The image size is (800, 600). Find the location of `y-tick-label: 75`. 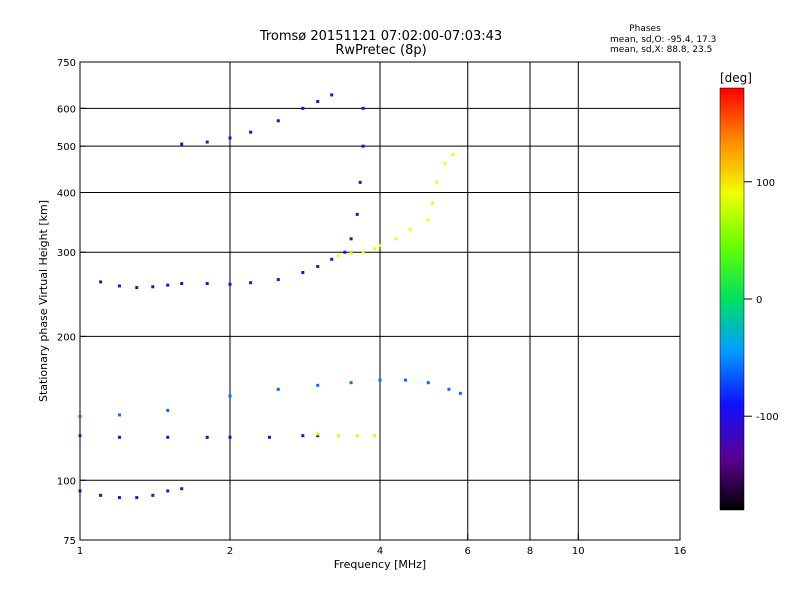

y-tick-label: 75 is located at coordinates (69, 541).